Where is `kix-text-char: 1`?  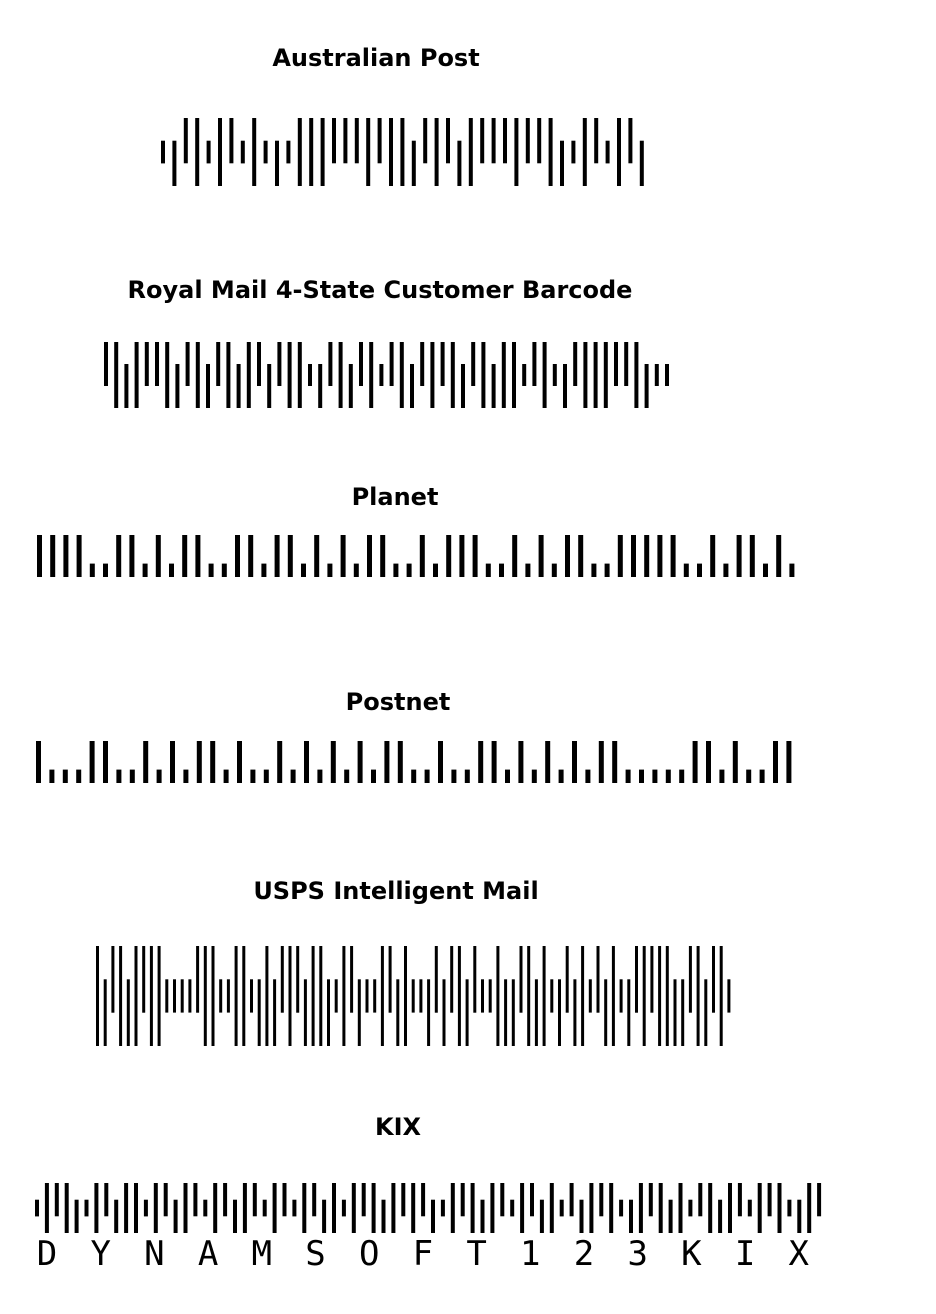 kix-text-char: 1 is located at coordinates (530, 1254).